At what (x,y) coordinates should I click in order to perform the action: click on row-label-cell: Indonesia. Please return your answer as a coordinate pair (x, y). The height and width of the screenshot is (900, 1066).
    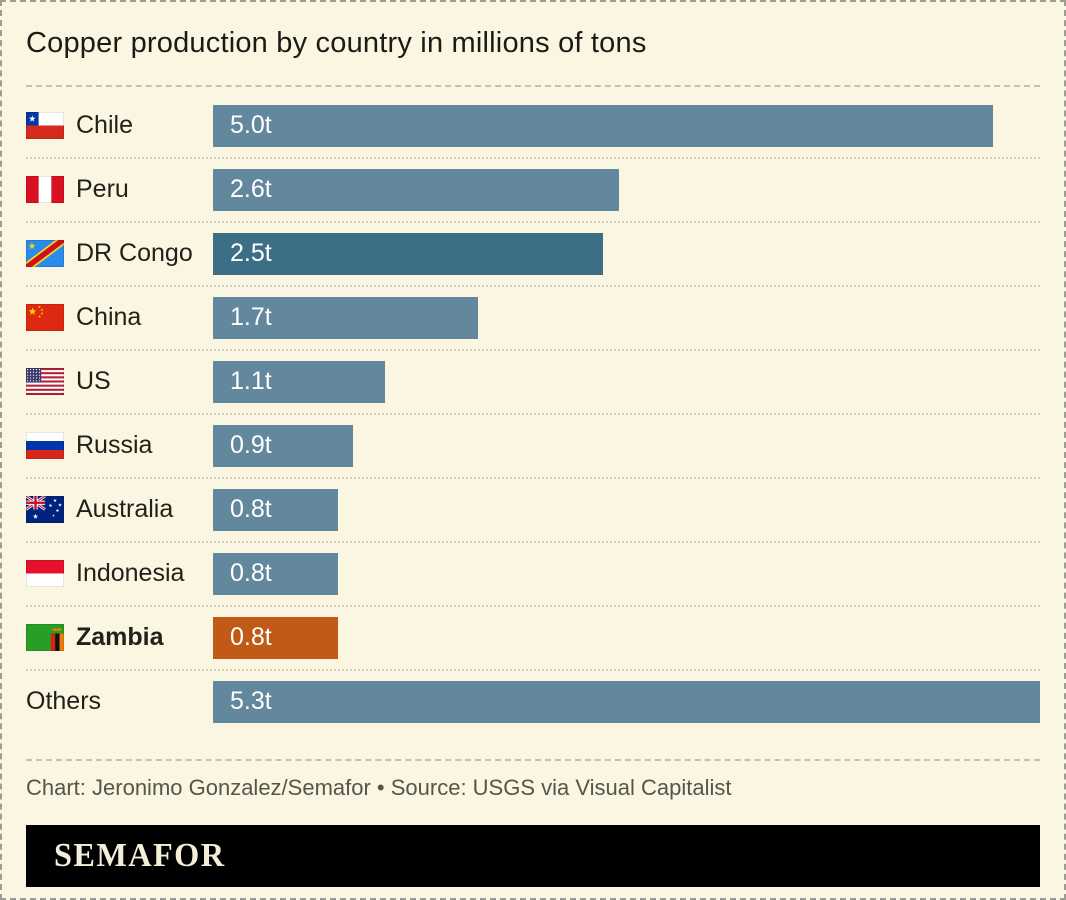
    Looking at the image, I should click on (119, 573).